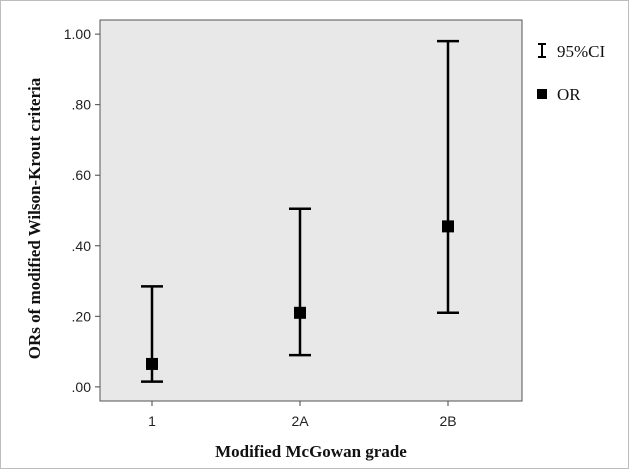 This screenshot has height=470, width=629. Describe the element at coordinates (300, 421) in the screenshot. I see `x-tick-label: 2A` at that location.